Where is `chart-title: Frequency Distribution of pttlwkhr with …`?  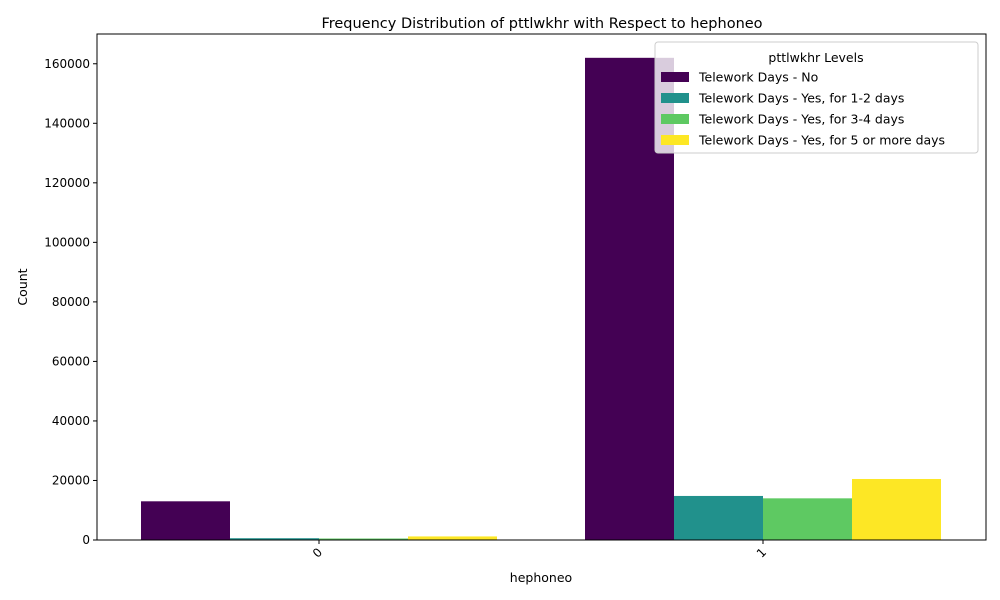
chart-title: Frequency Distribution of pttlwkhr with … is located at coordinates (541, 24).